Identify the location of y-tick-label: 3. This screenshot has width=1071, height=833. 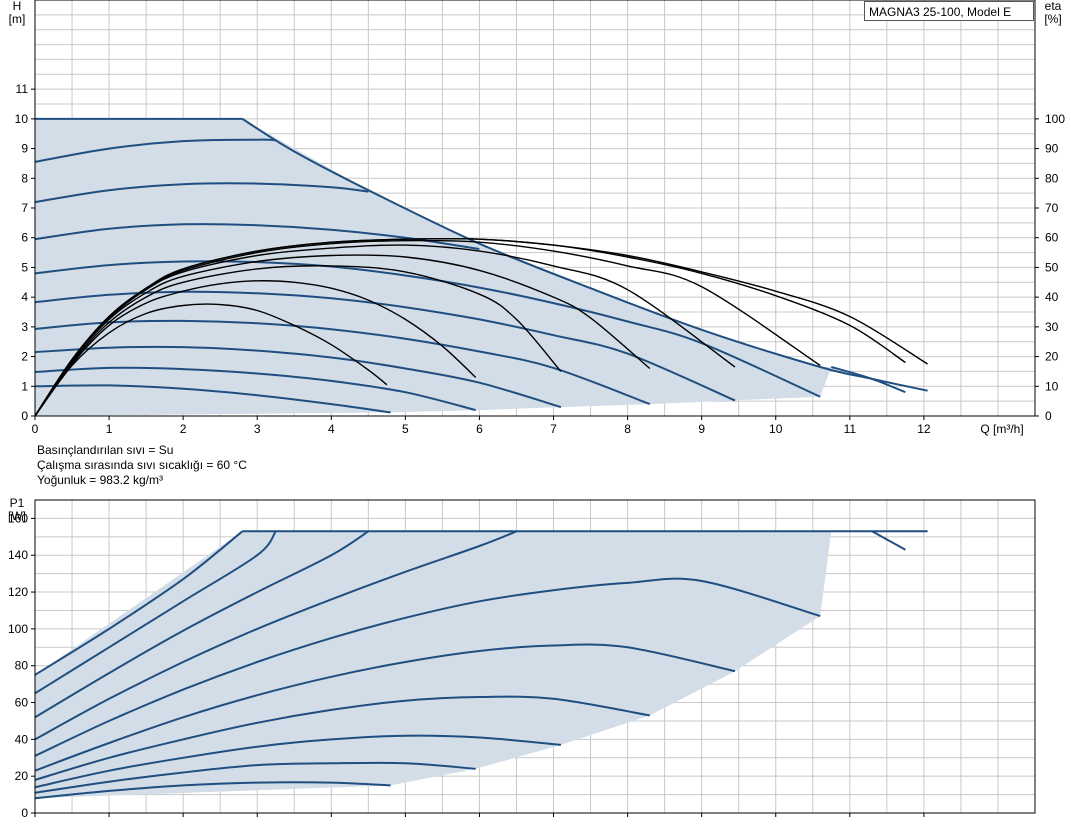
(24, 327).